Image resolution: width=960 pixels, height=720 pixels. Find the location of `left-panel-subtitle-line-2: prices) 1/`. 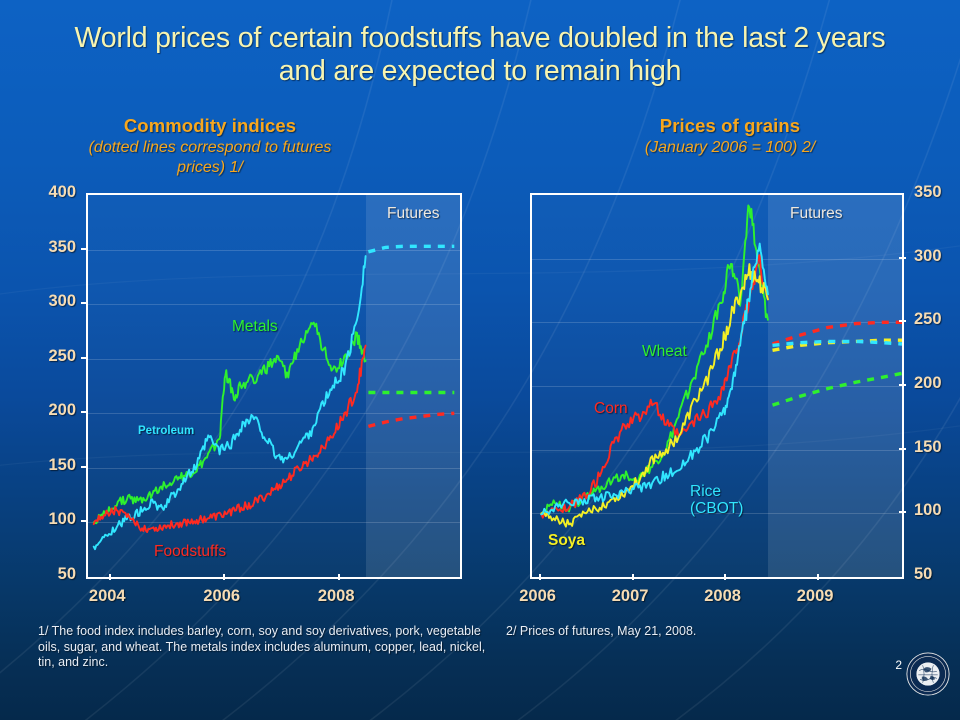

left-panel-subtitle-line-2: prices) 1/ is located at coordinates (210, 167).